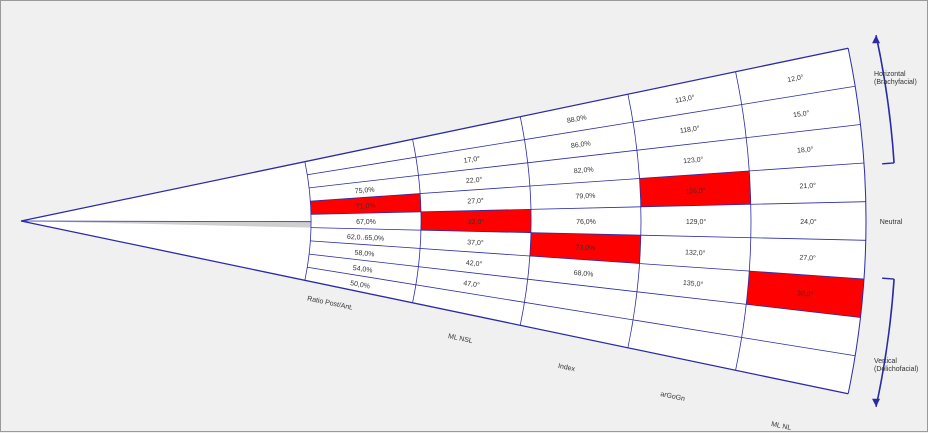 Image resolution: width=928 pixels, height=433 pixels. I want to click on cell-value: 17,0°, so click(472, 160).